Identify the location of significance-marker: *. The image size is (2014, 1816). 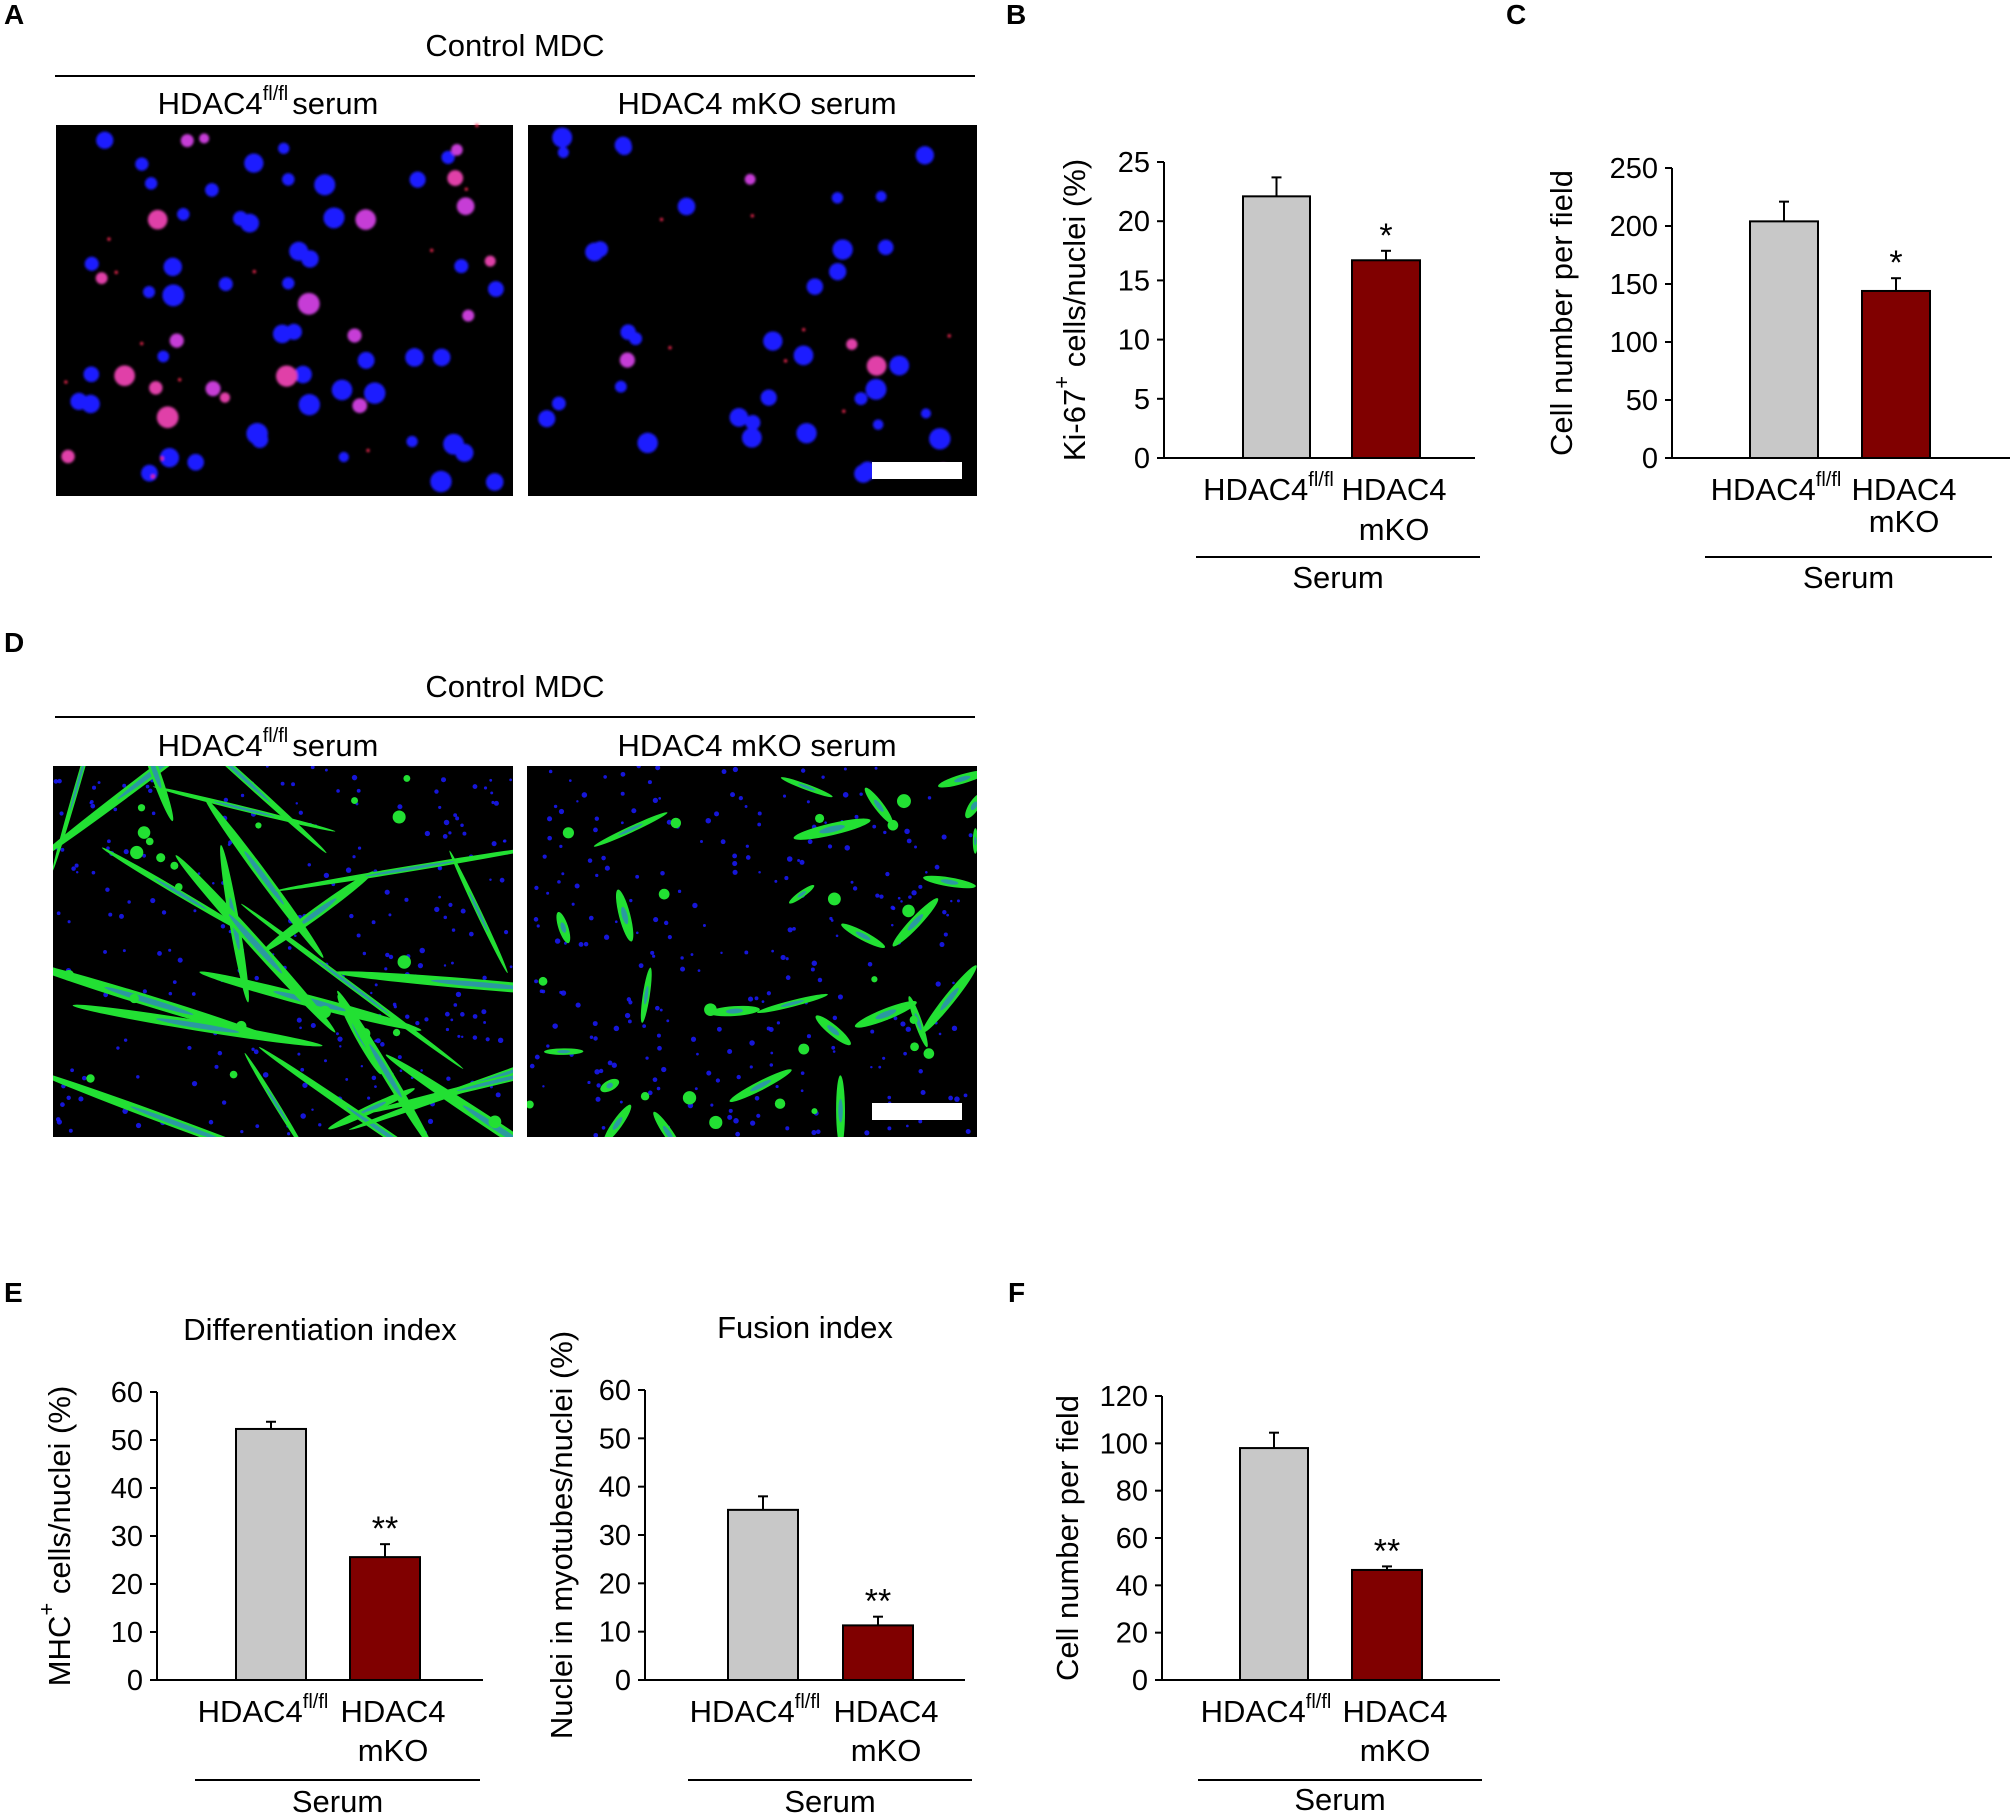
(1385, 236).